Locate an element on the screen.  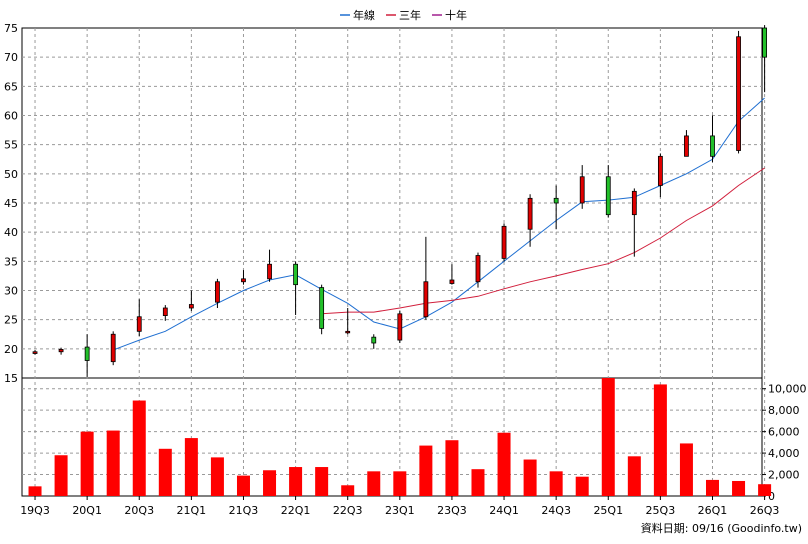
x-tick-label: 25Q3 is located at coordinates (661, 510).